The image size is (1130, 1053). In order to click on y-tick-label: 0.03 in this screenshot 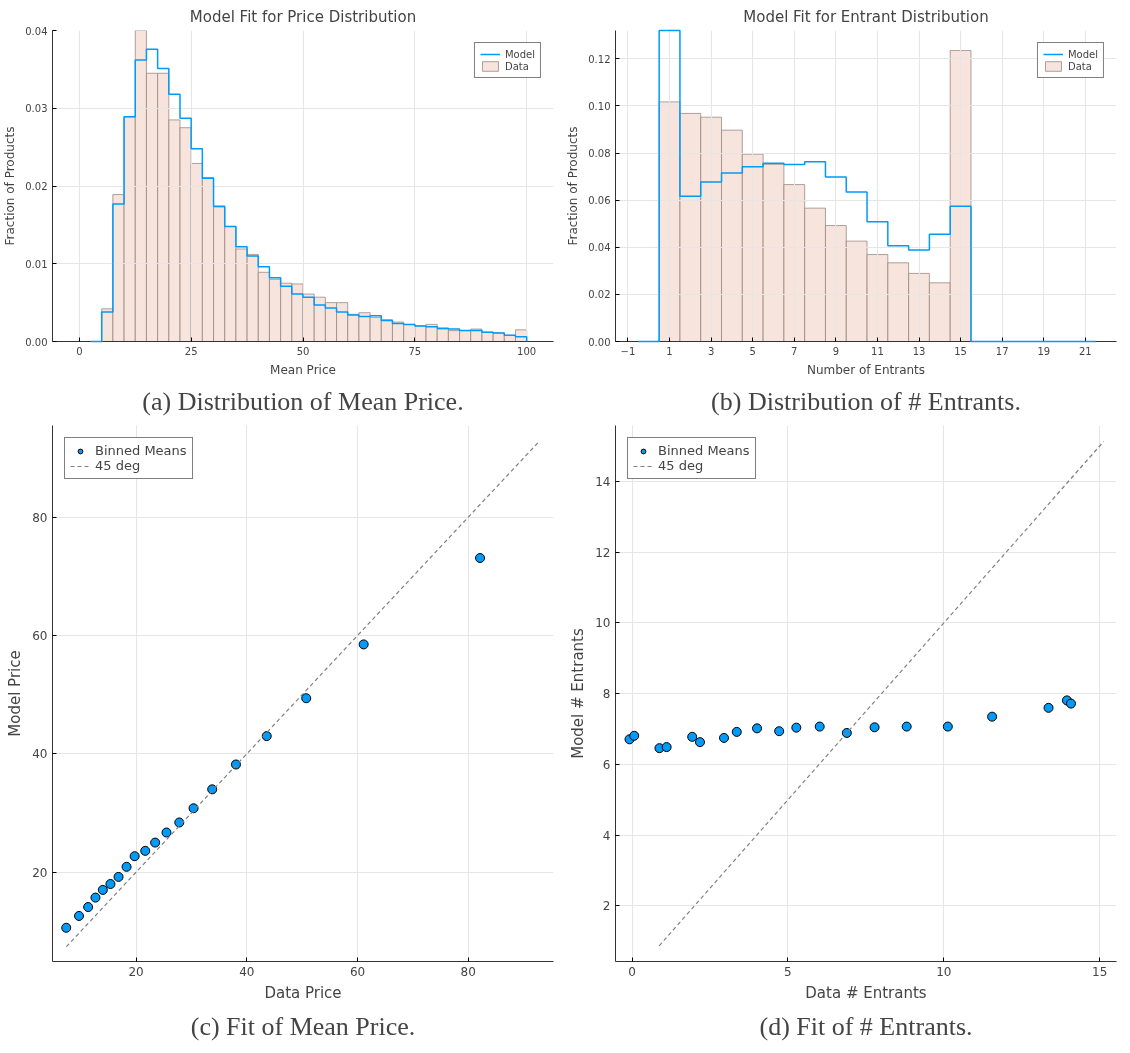, I will do `click(36, 109)`.